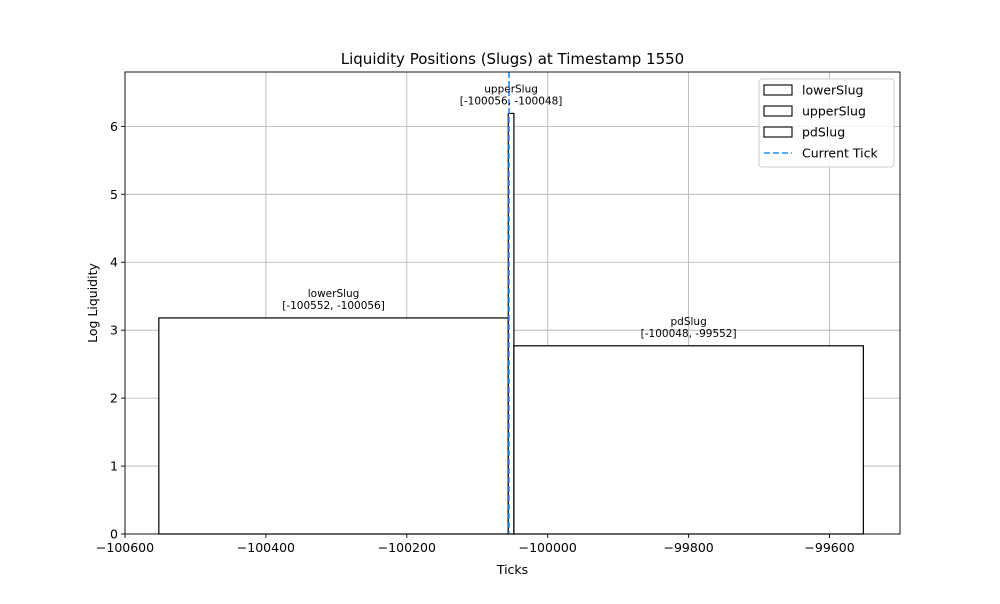  What do you see at coordinates (832, 90) in the screenshot?
I see `legend-label: lowerSlug` at bounding box center [832, 90].